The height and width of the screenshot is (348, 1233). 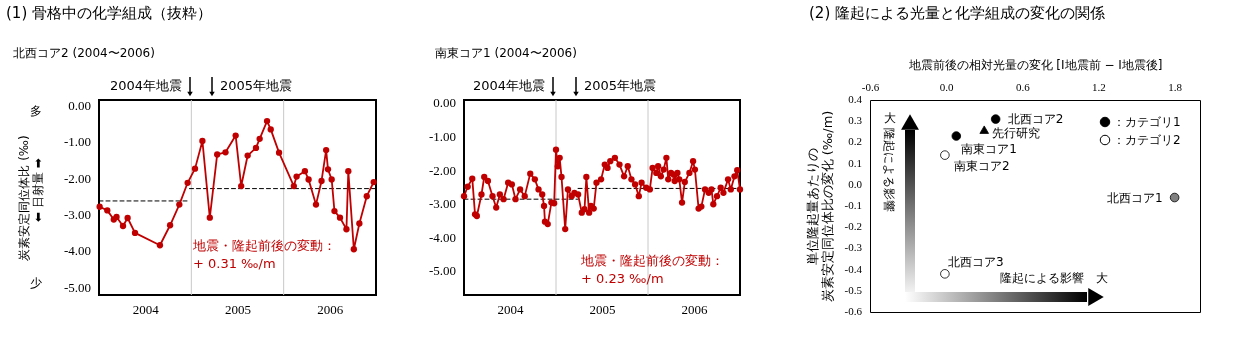 I want to click on annotation: 北西コア1, so click(x=1134, y=197).